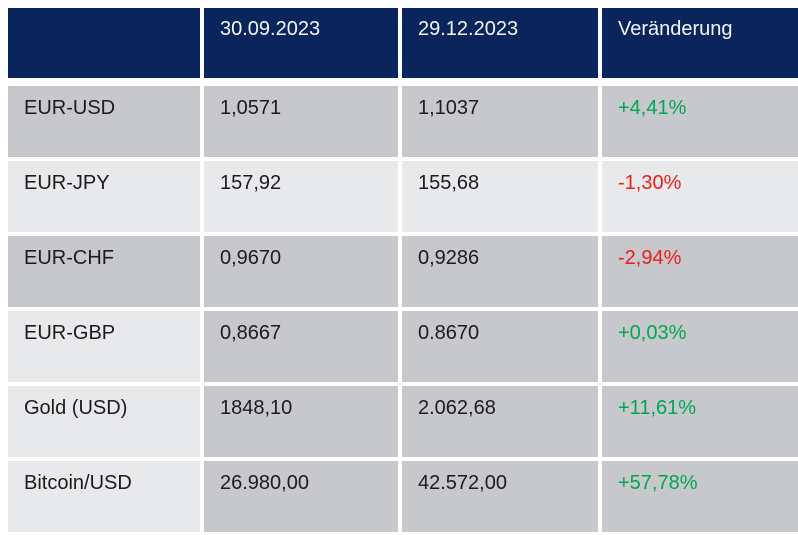  Describe the element at coordinates (104, 346) in the screenshot. I see `row-label-cell: EUR-GBP` at that location.